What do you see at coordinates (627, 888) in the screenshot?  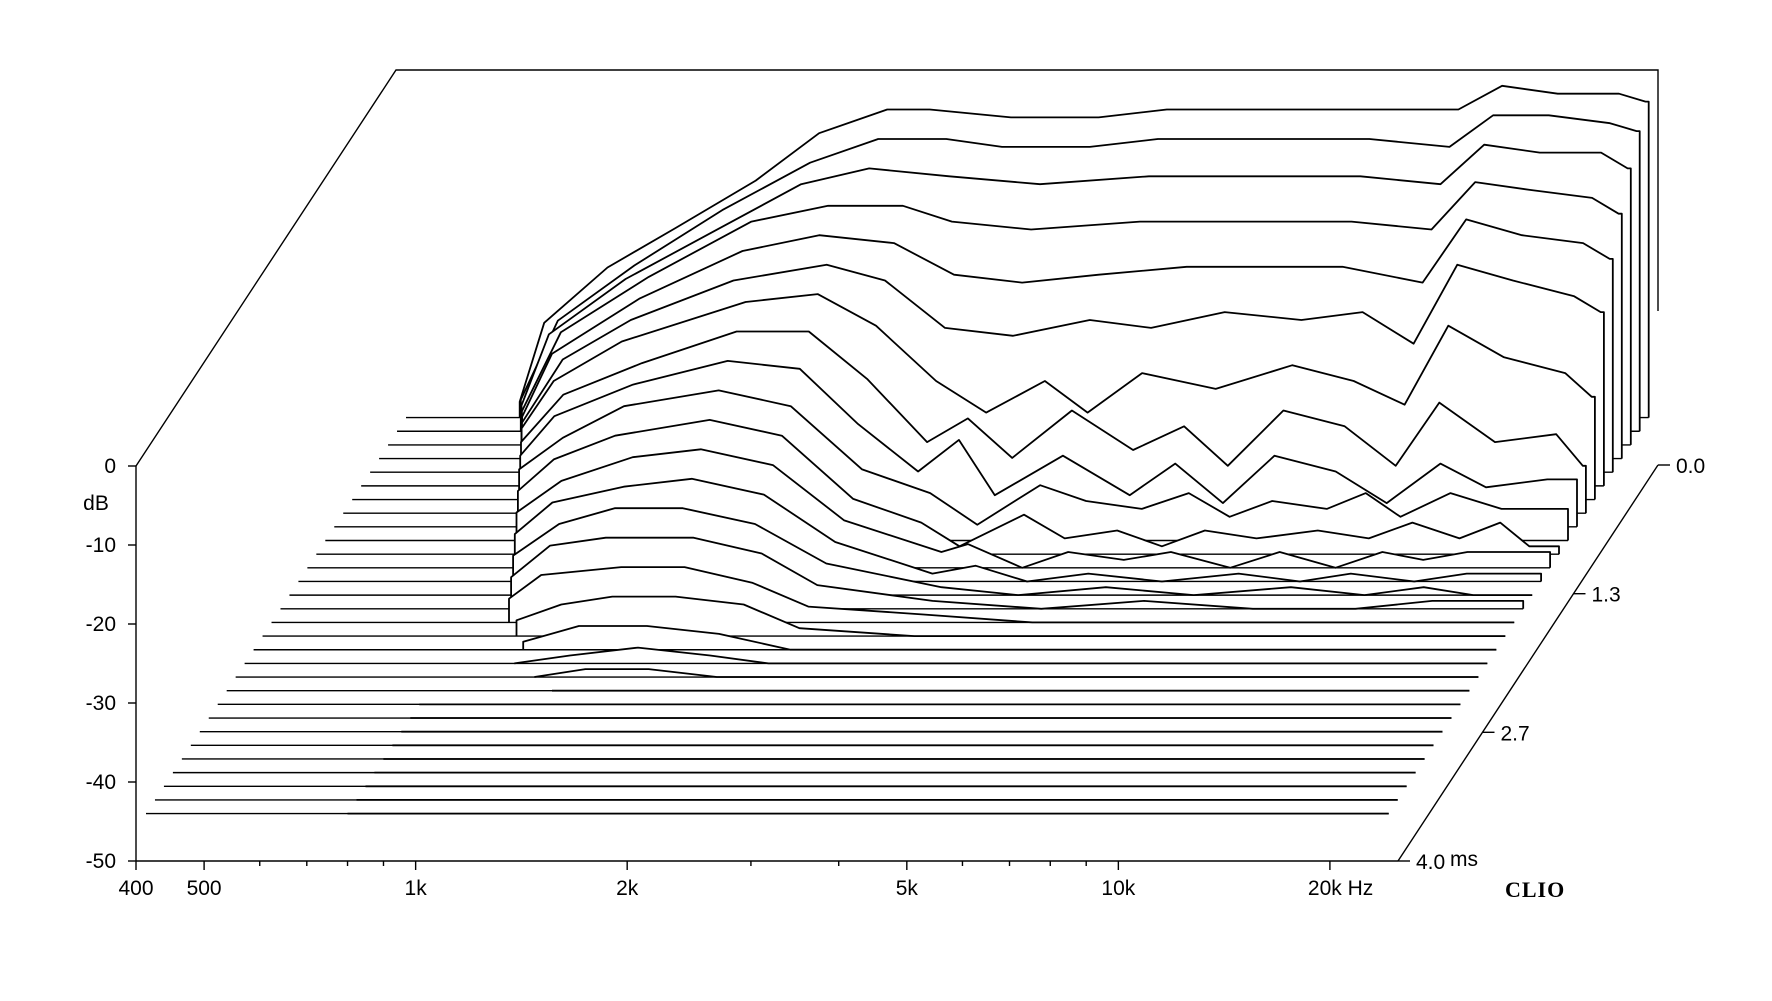 I see `x-tick-label: 2k` at bounding box center [627, 888].